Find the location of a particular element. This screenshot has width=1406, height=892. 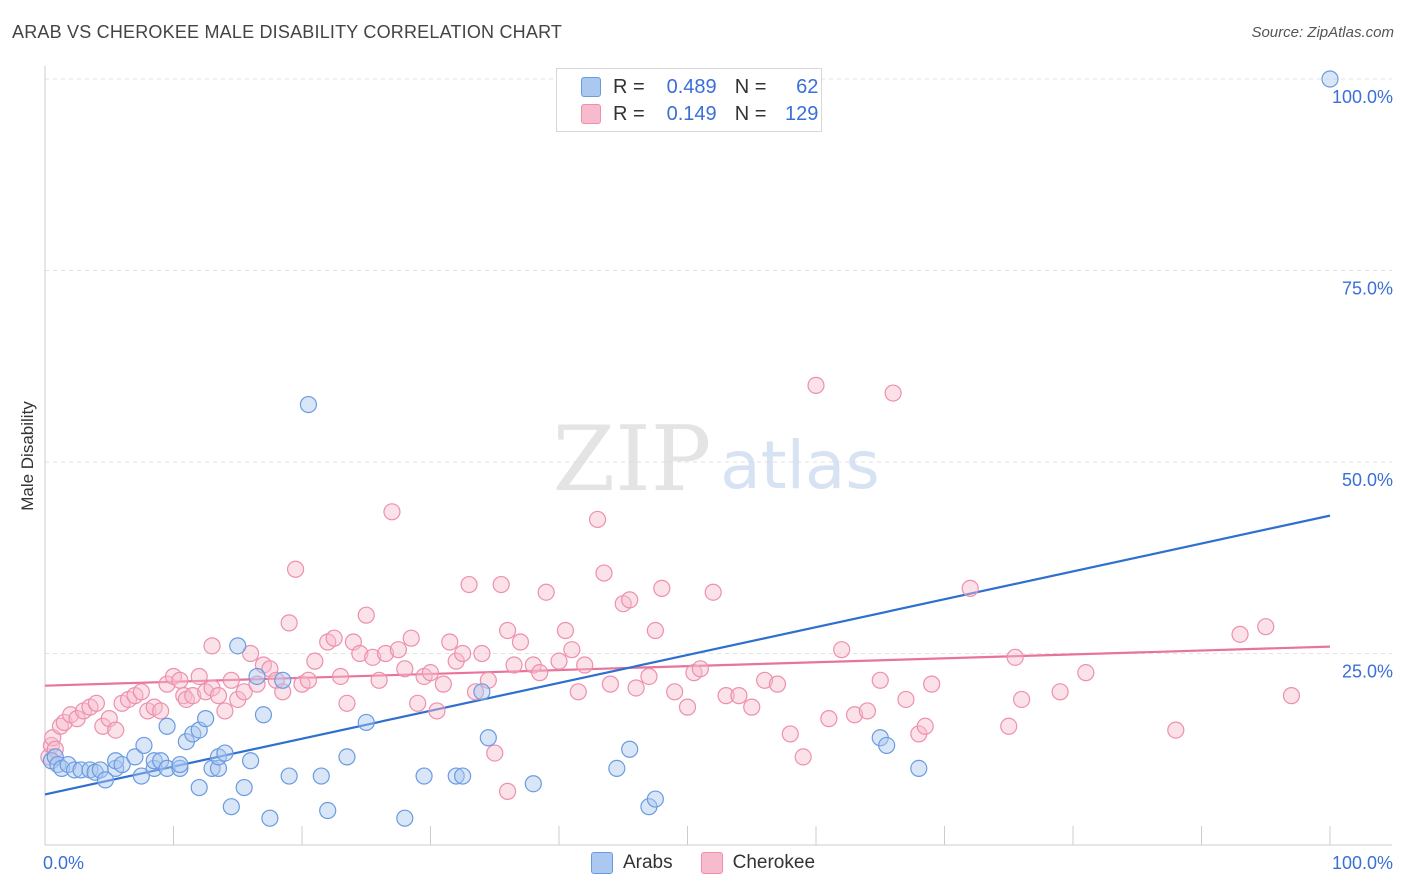

legend-item-cherokee: Cherokee is located at coordinates (758, 863).